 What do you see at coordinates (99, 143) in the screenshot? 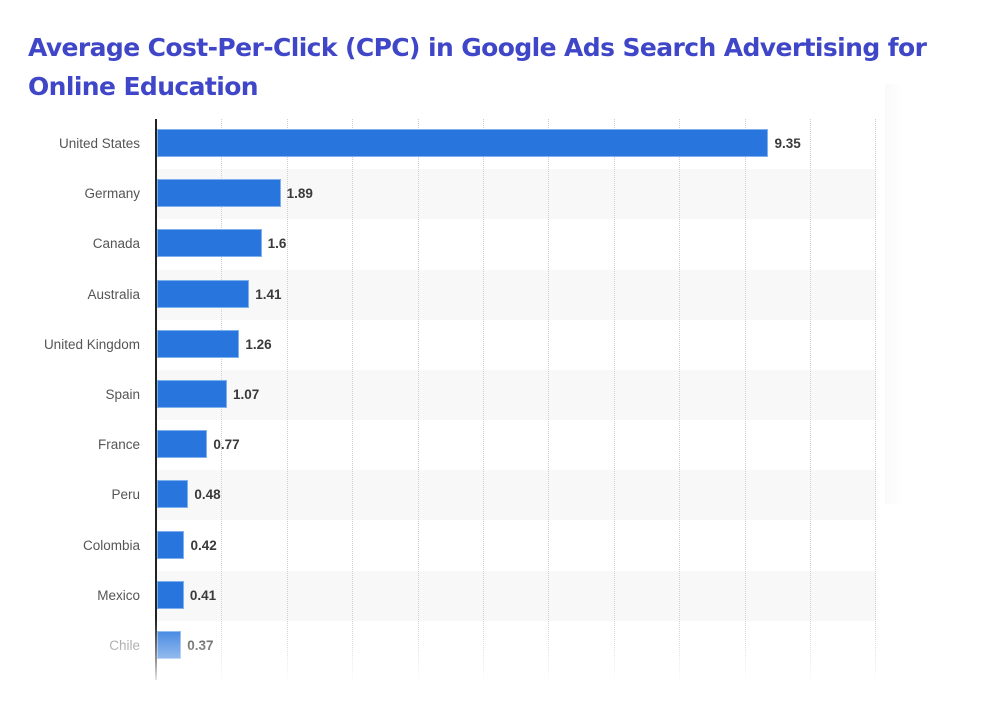
I see `category-label: United States` at bounding box center [99, 143].